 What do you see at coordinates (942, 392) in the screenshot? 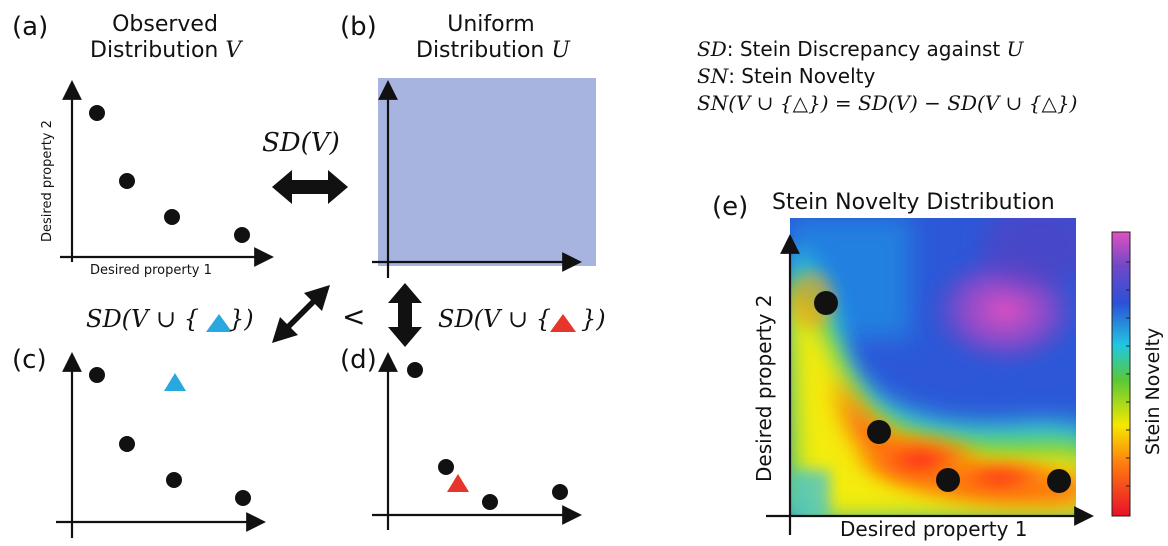
I see `panel-e-points` at bounding box center [942, 392].